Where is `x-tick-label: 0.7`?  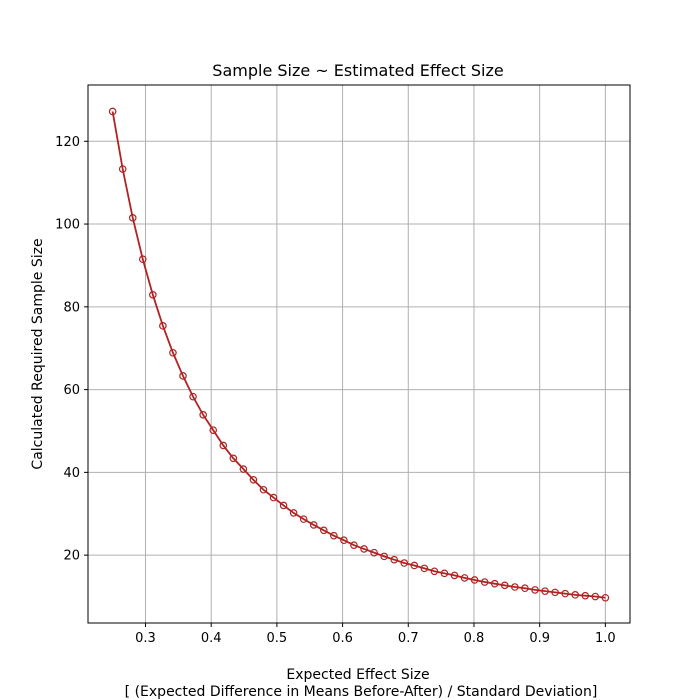 x-tick-label: 0.7 is located at coordinates (408, 638).